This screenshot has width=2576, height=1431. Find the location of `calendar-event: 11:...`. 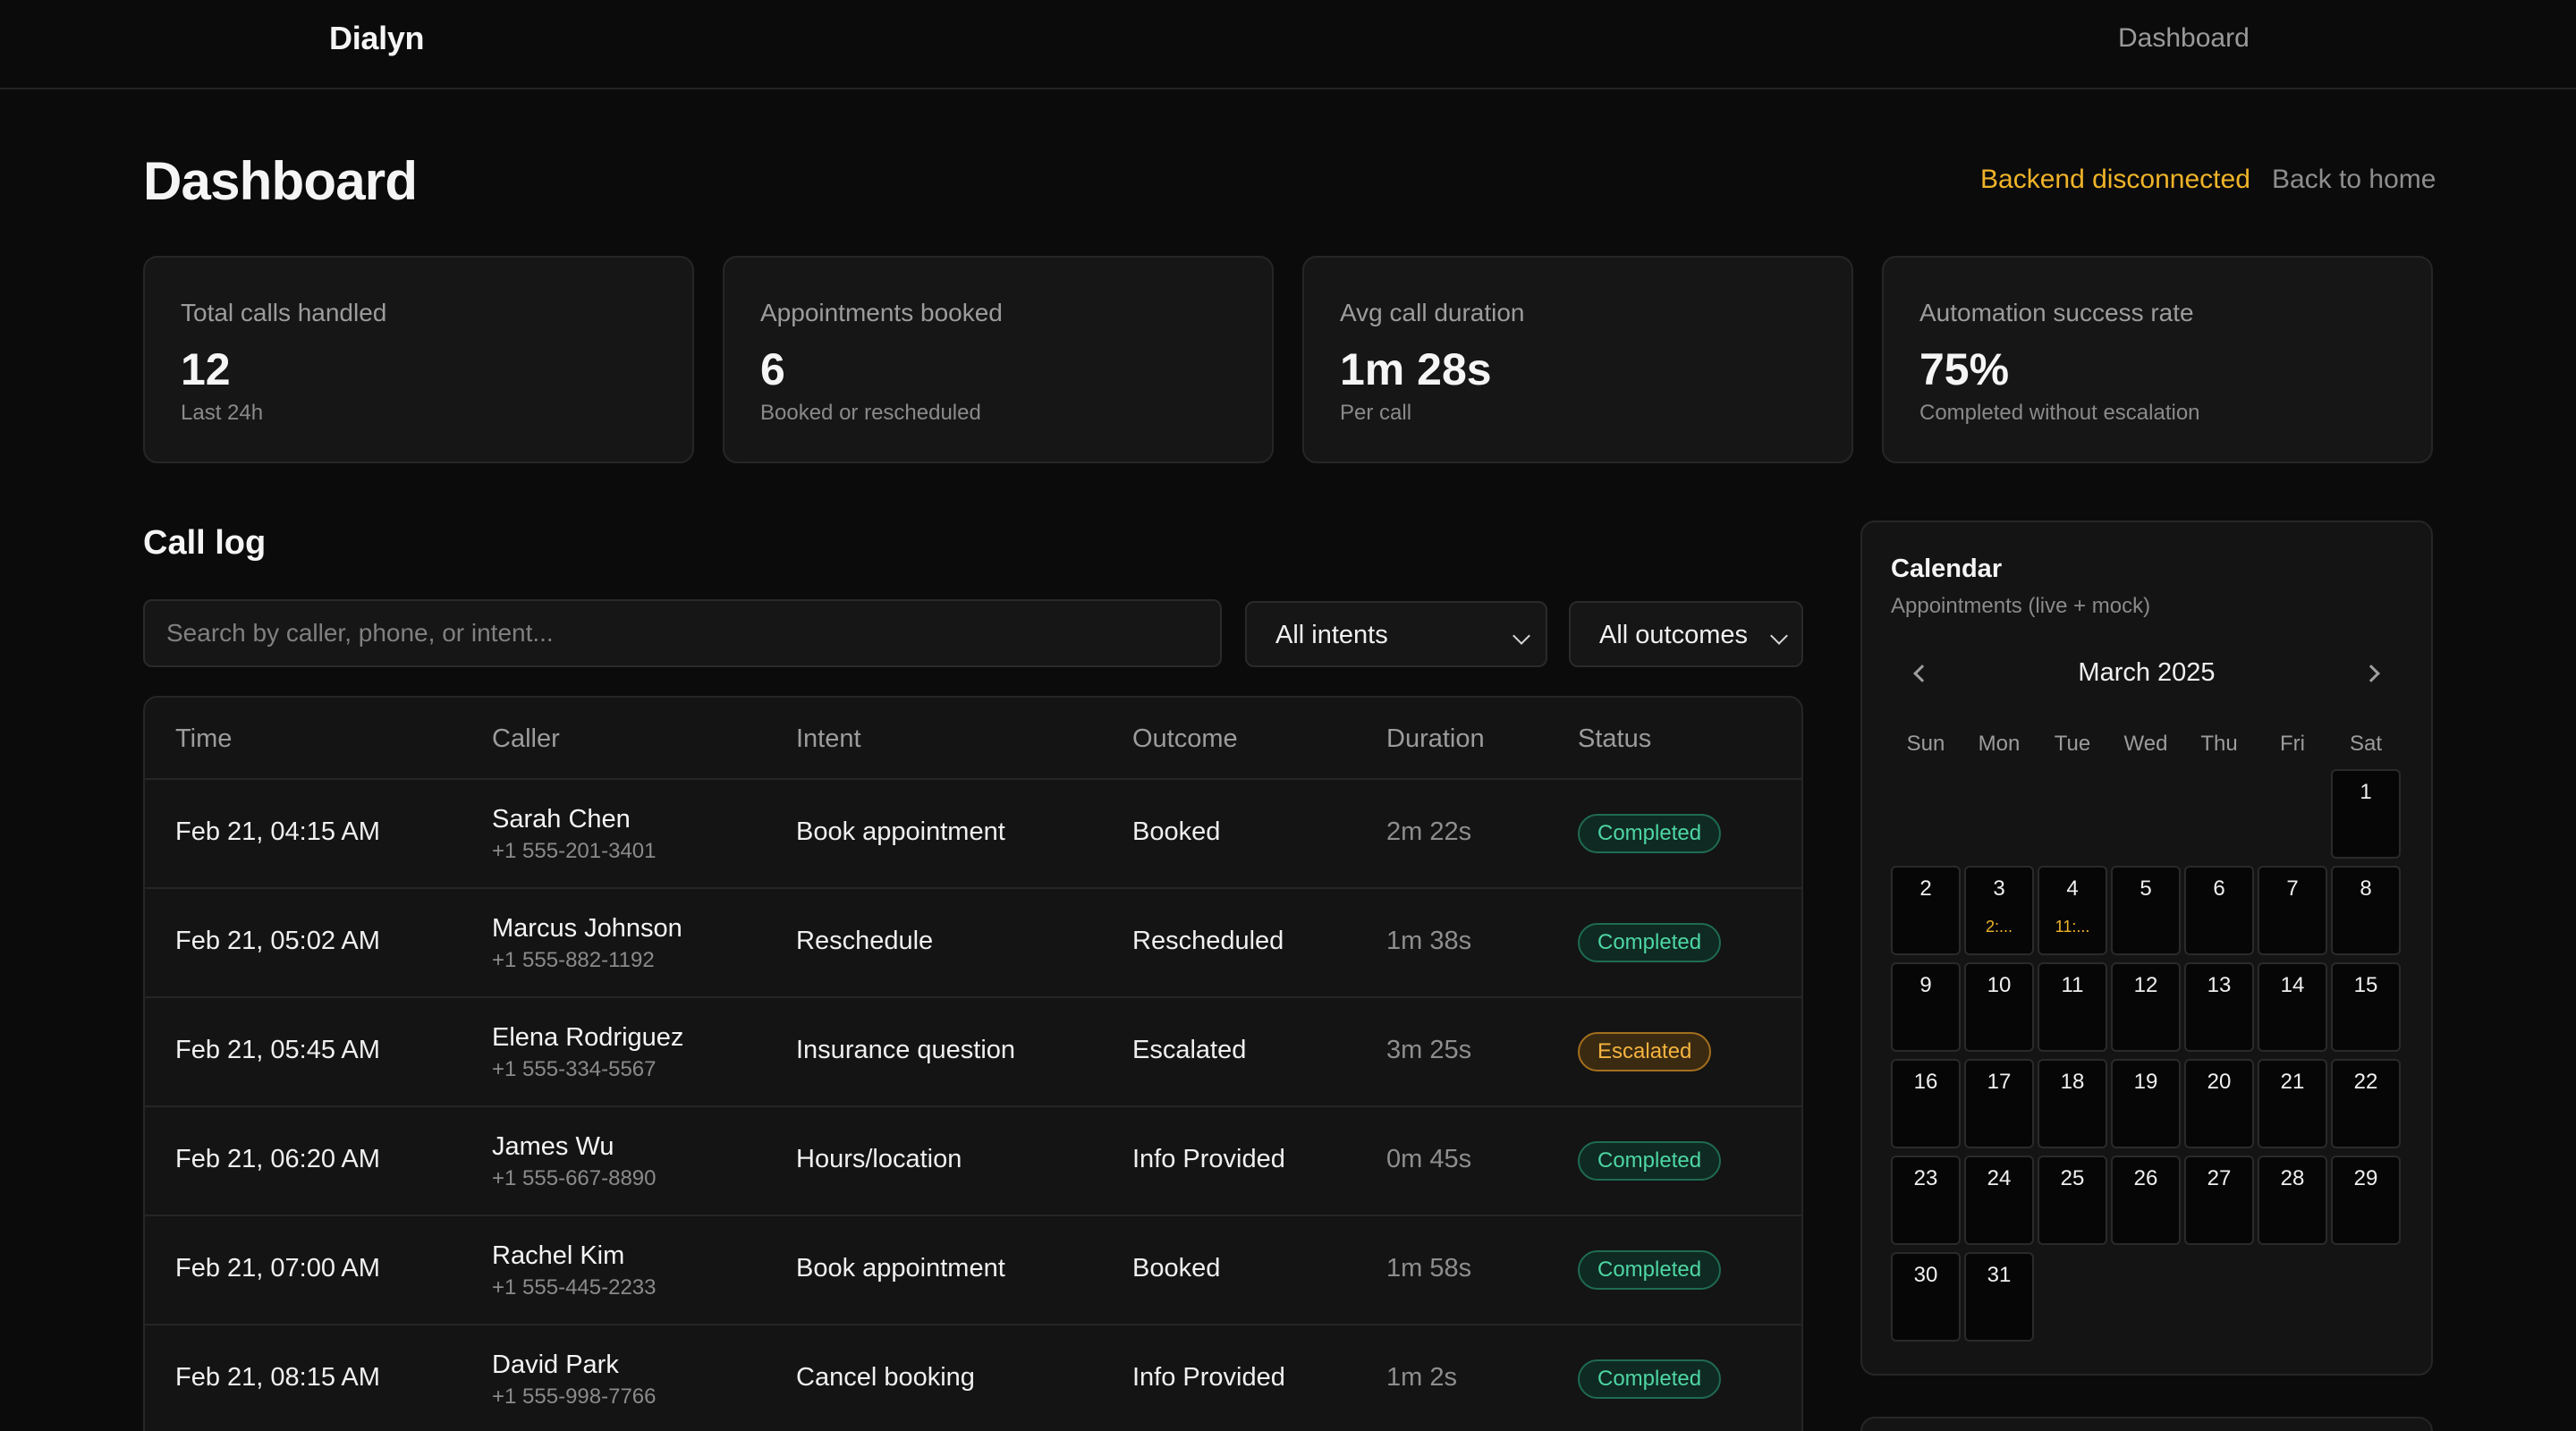

calendar-event: 11:... is located at coordinates (2072, 927).